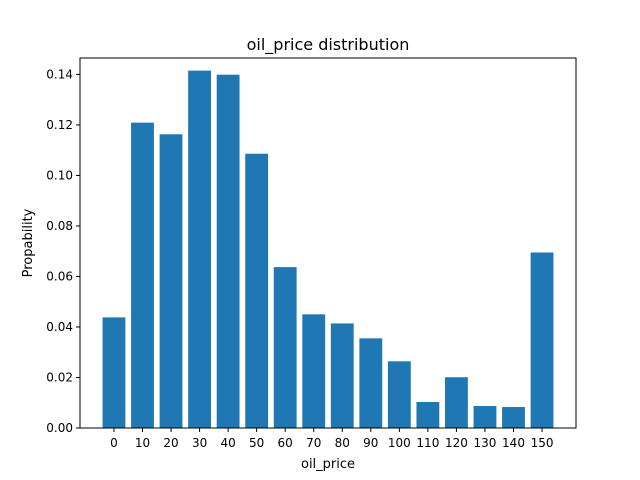 The image size is (640, 480). I want to click on x-tick-label: 50, so click(256, 443).